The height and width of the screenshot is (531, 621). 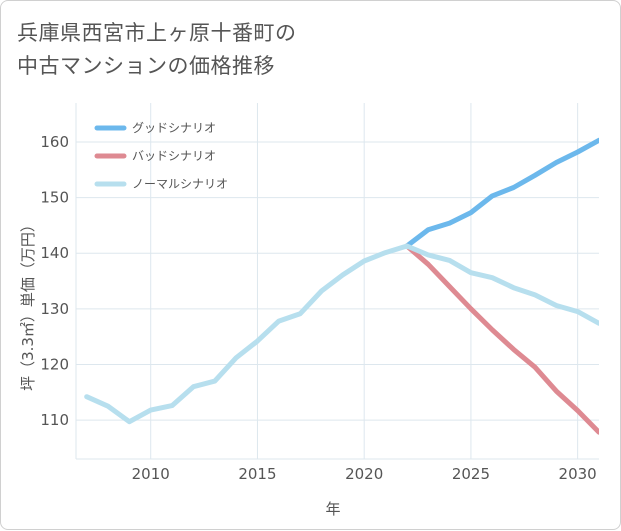 What do you see at coordinates (54, 364) in the screenshot?
I see `y-tick-label: 120` at bounding box center [54, 364].